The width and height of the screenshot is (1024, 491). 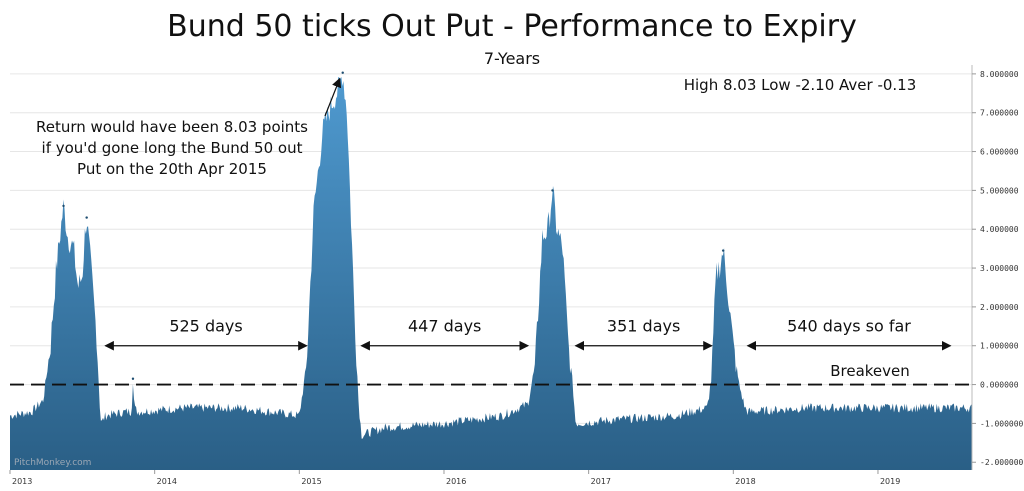 I want to click on y-tick-label: 4.000000, so click(x=999, y=229).